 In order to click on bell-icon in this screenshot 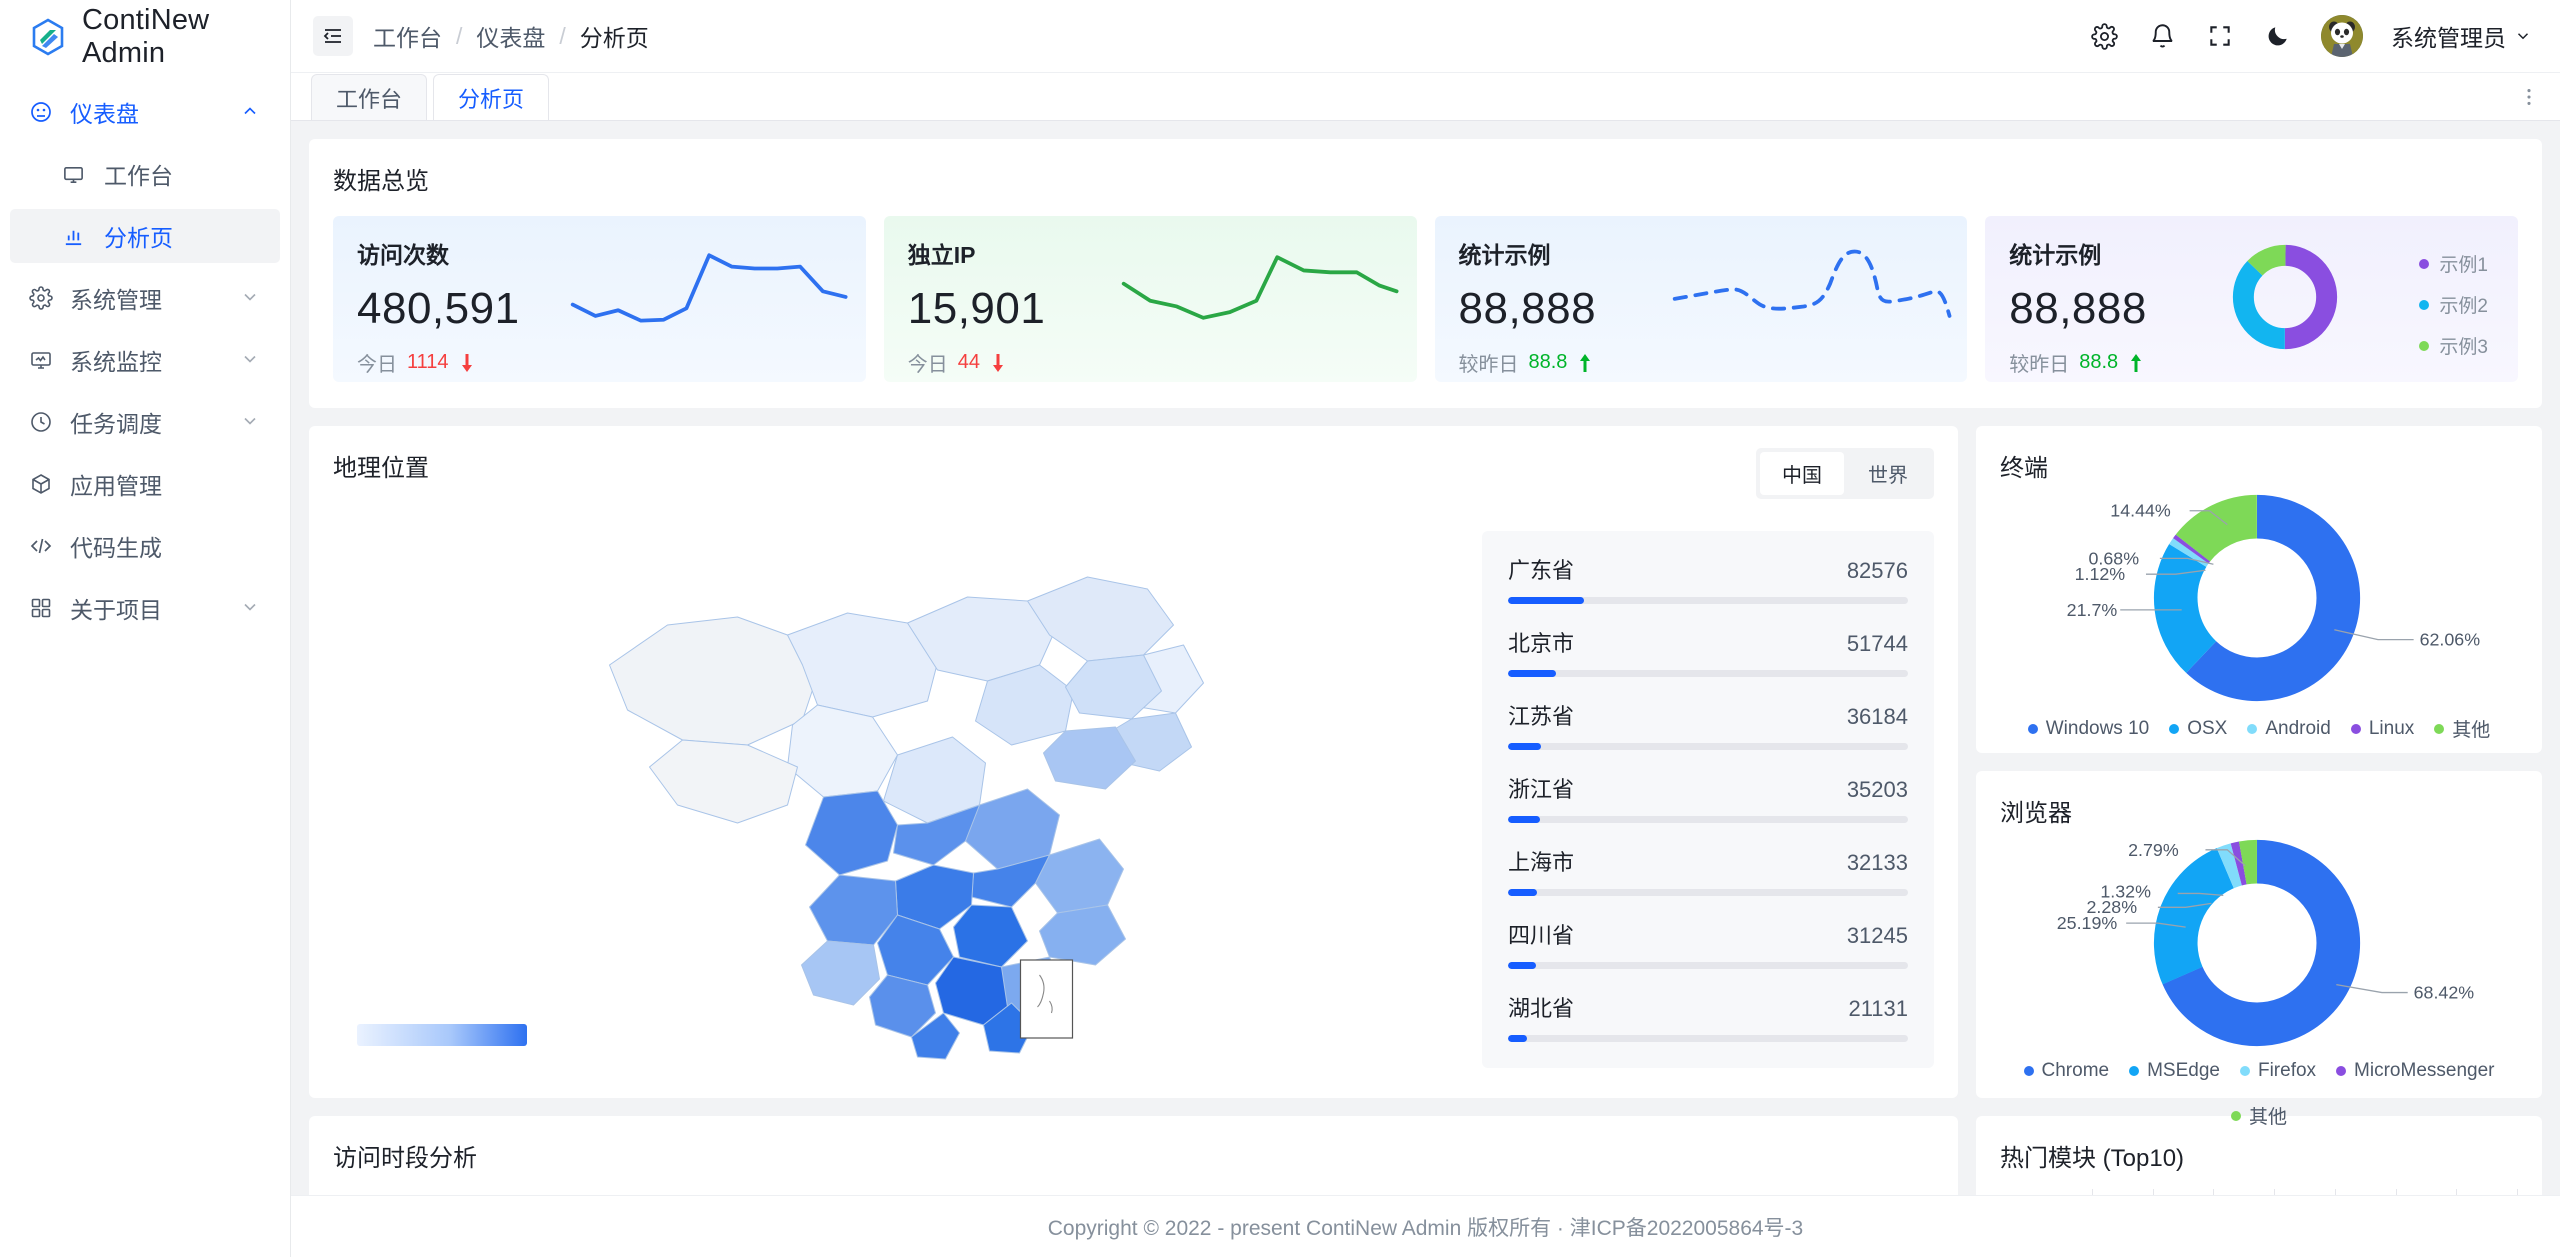, I will do `click(2162, 36)`.